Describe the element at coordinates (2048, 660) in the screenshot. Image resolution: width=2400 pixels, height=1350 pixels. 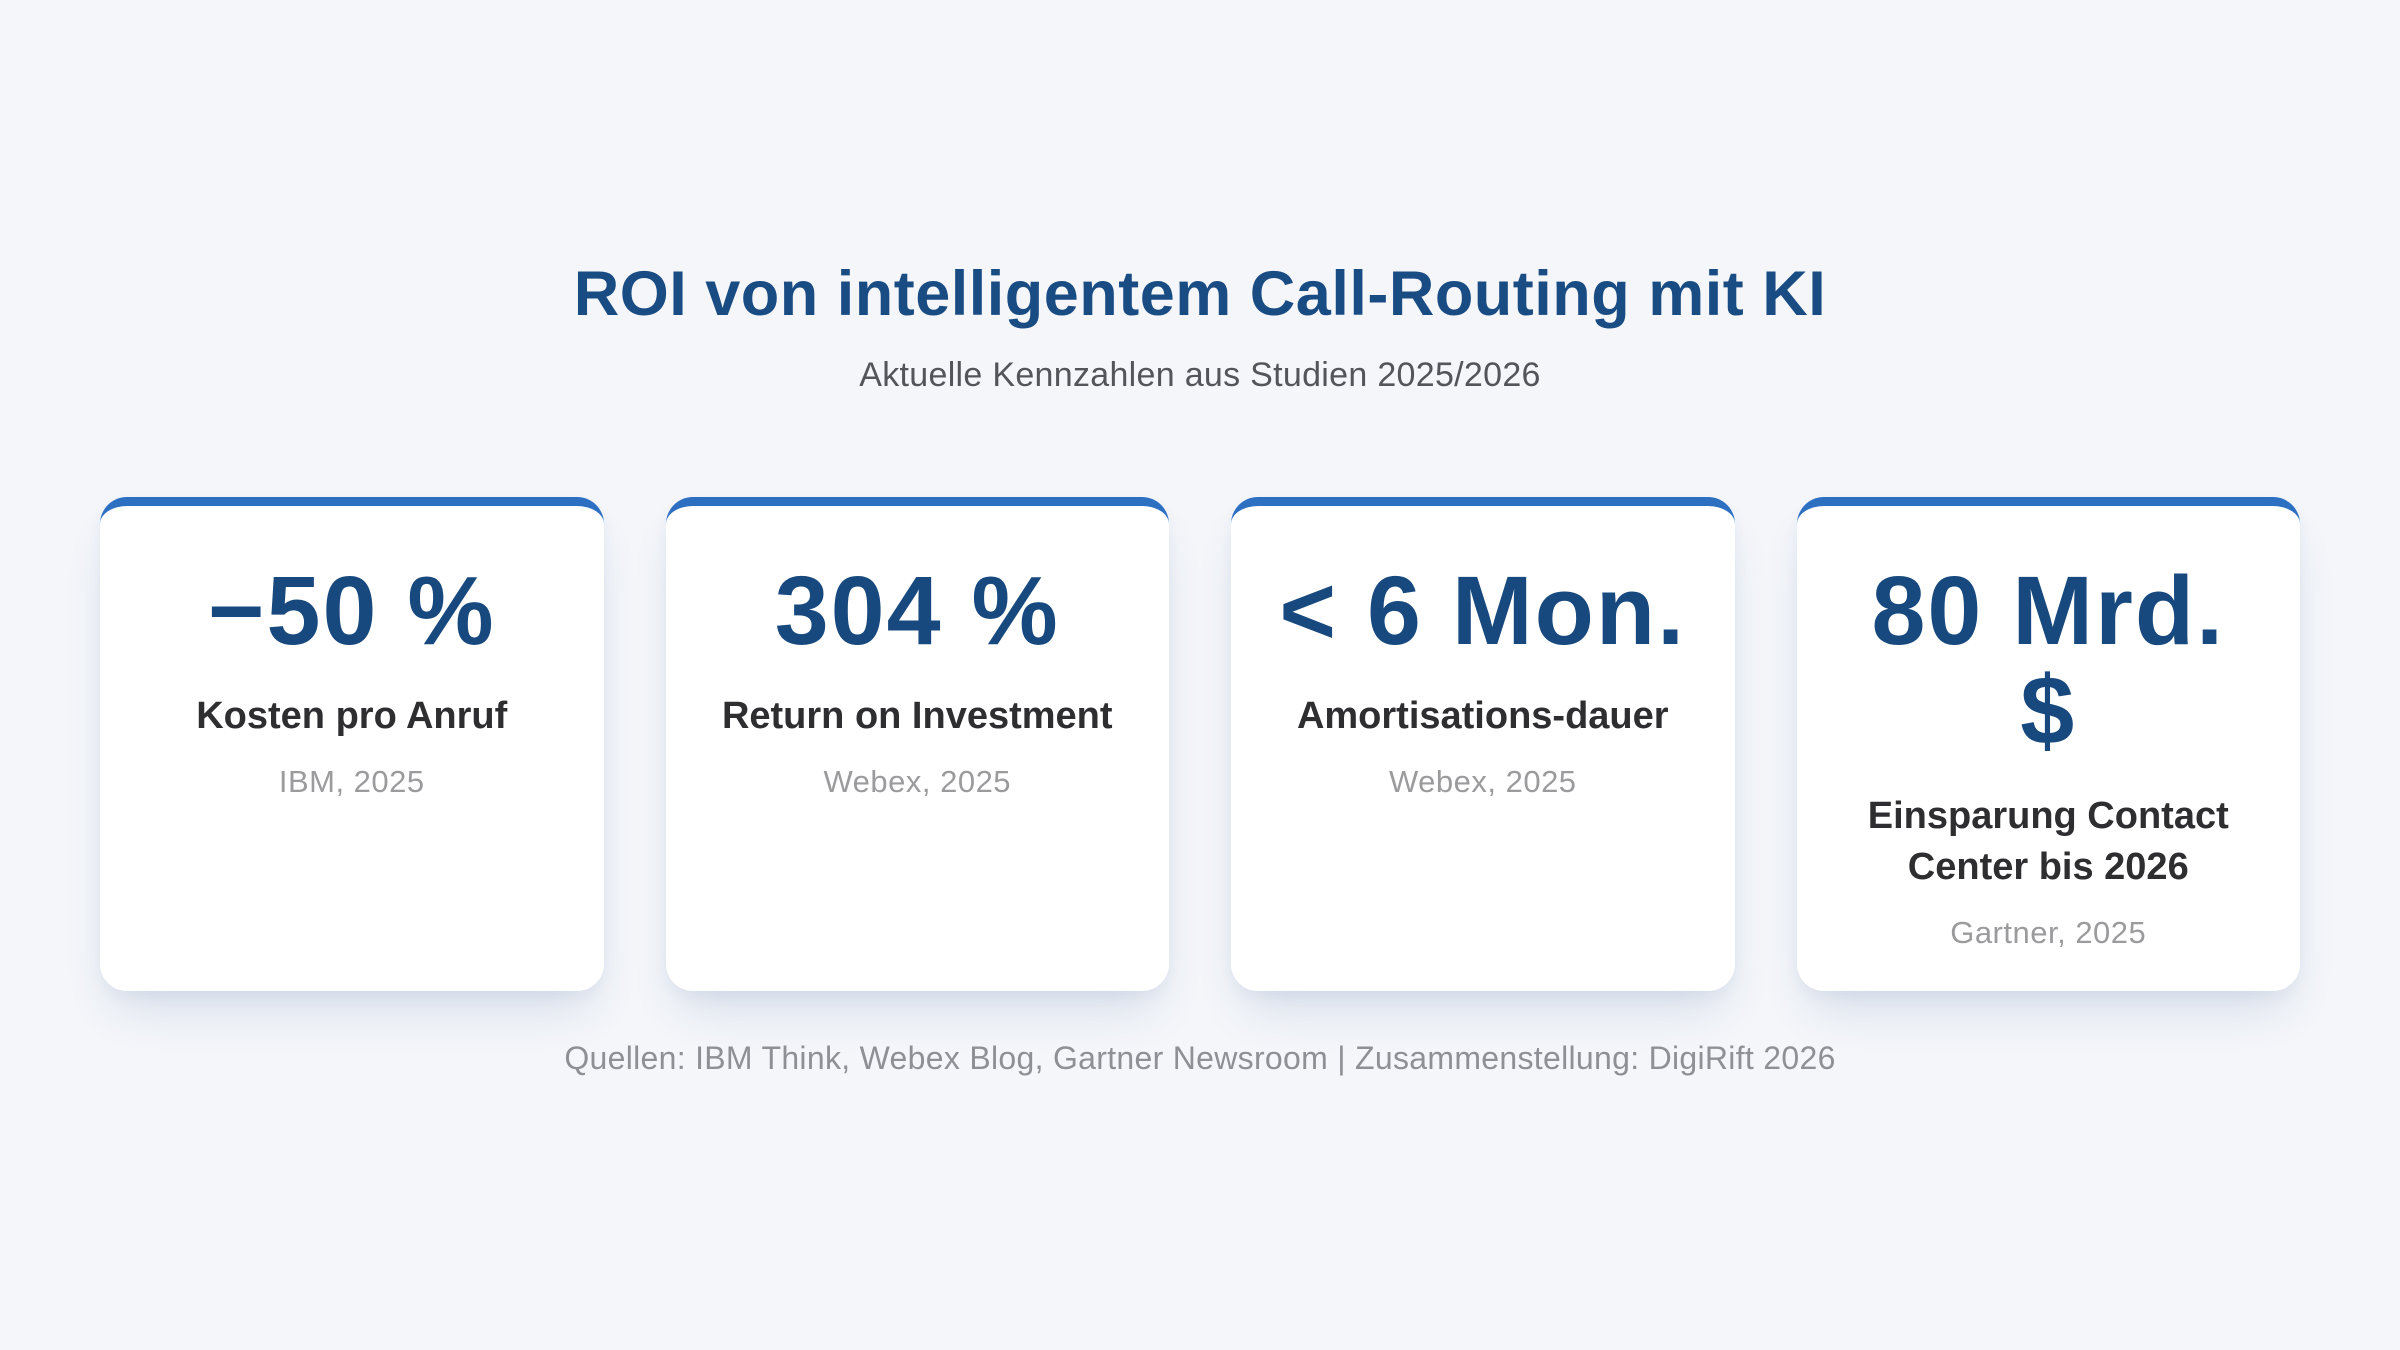
I see `kpi-value: 80 Mrd. $` at that location.